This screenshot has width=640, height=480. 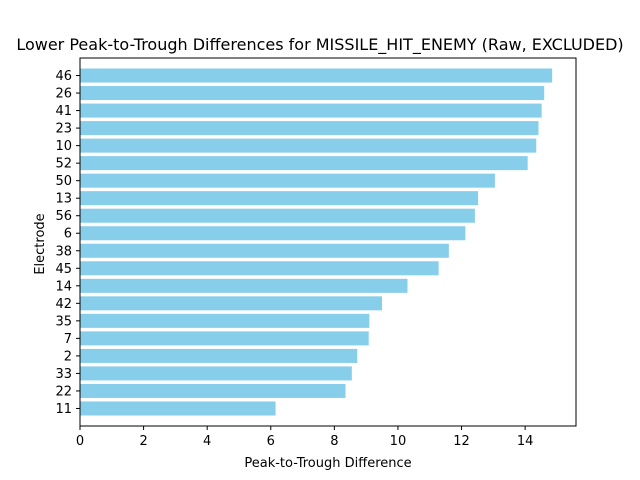 I want to click on y-tick-label: 13, so click(x=63, y=199).